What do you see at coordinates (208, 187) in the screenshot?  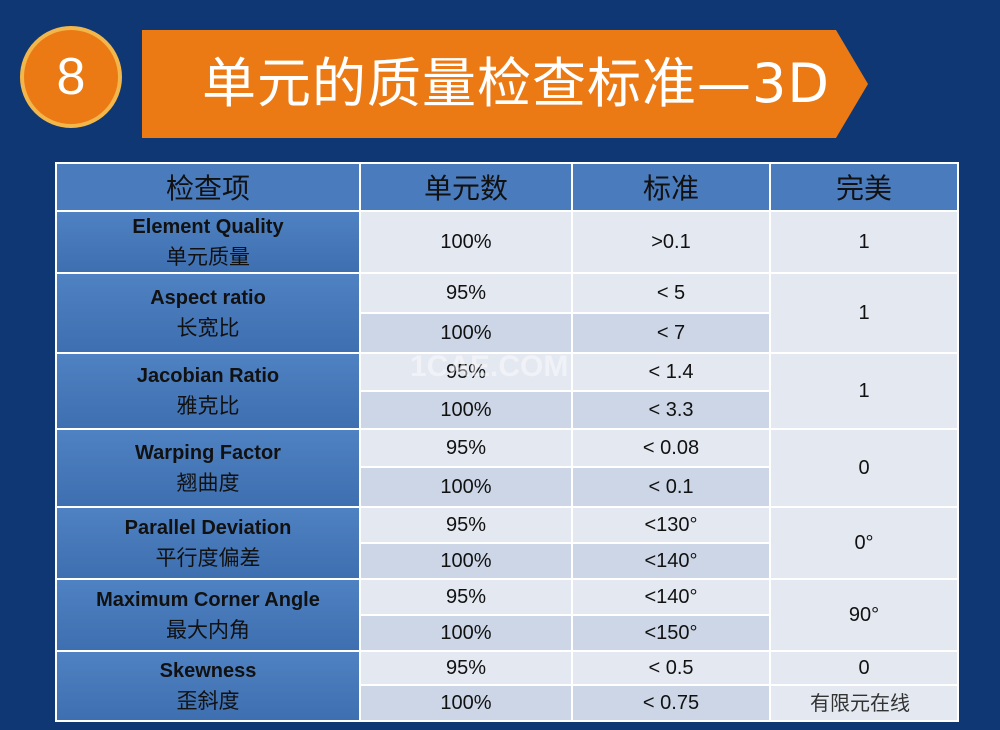 I see `column-header-item: 检查项` at bounding box center [208, 187].